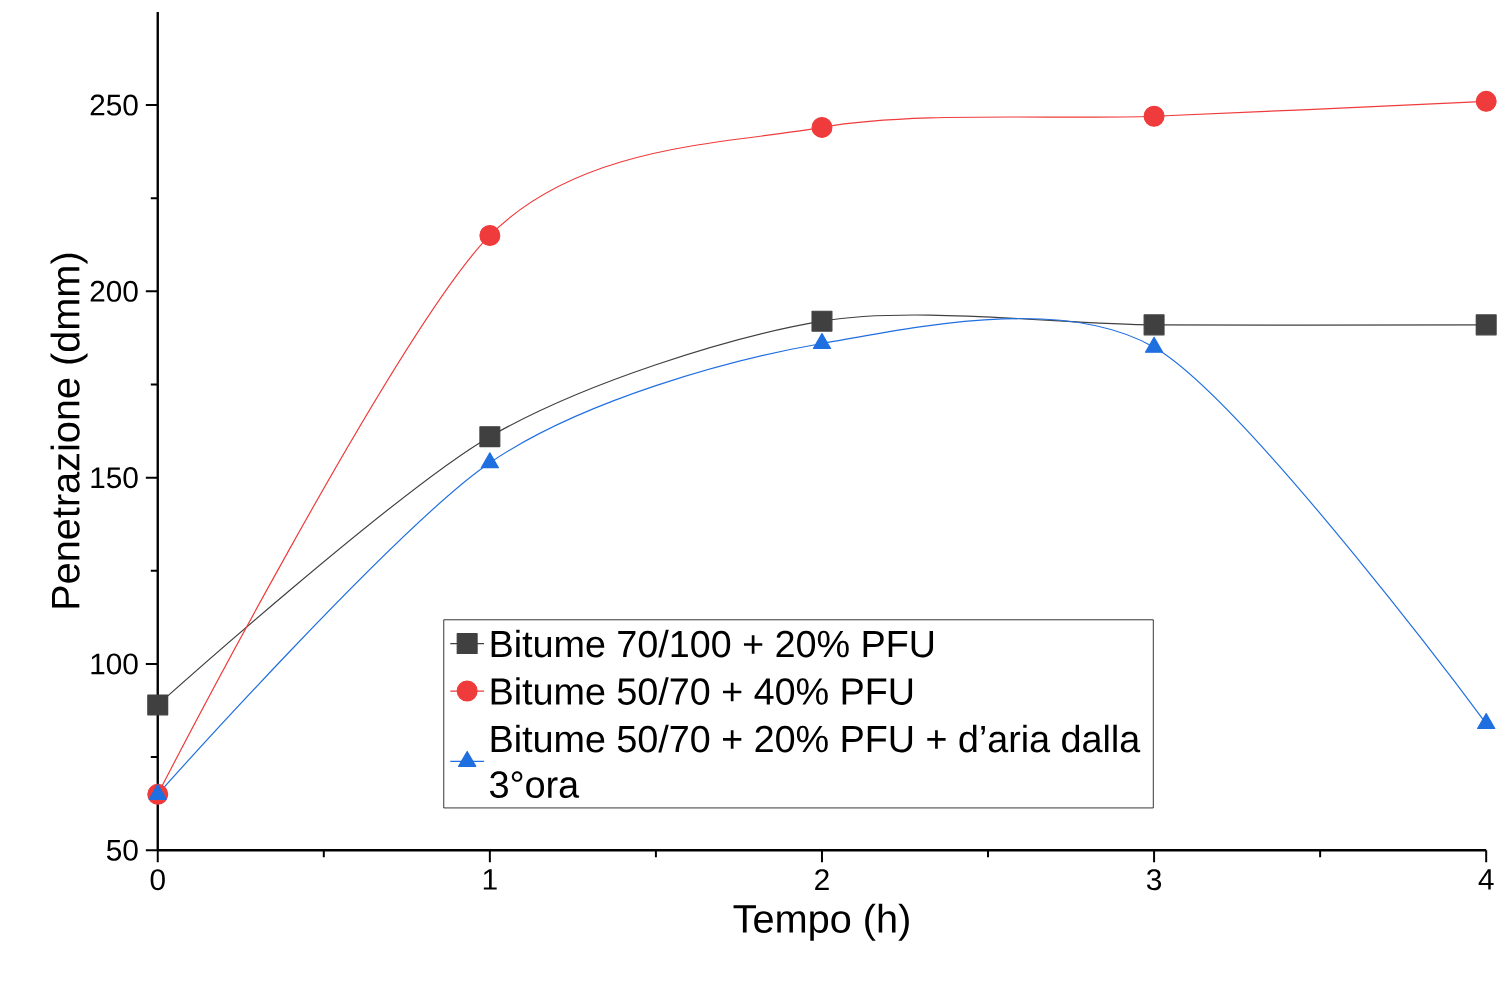 The height and width of the screenshot is (990, 1509). What do you see at coordinates (1154, 880) in the screenshot?
I see `x-tick-label: 3` at bounding box center [1154, 880].